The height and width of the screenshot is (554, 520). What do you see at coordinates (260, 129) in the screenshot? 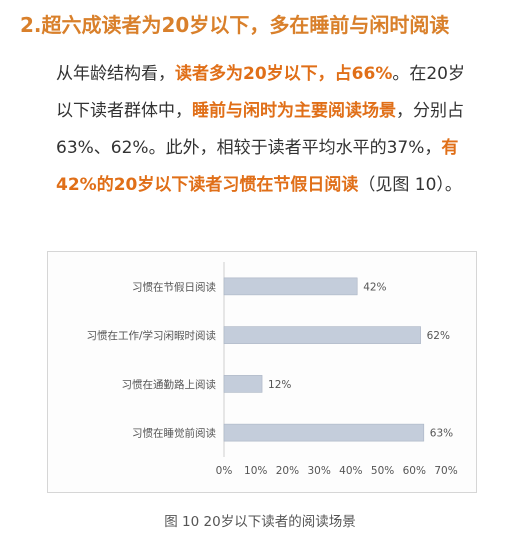
I see `paragraph-text: ，分别占63%、62%。此外，相较于读者平均水平的37%，` at bounding box center [260, 129].